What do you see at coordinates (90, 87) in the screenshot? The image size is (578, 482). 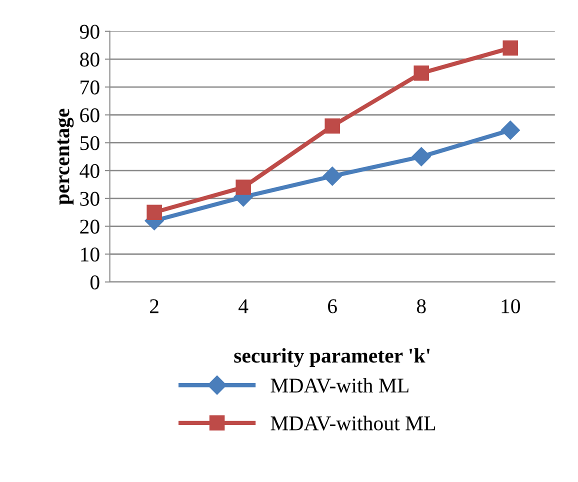 I see `y-tick-label: 70` at bounding box center [90, 87].